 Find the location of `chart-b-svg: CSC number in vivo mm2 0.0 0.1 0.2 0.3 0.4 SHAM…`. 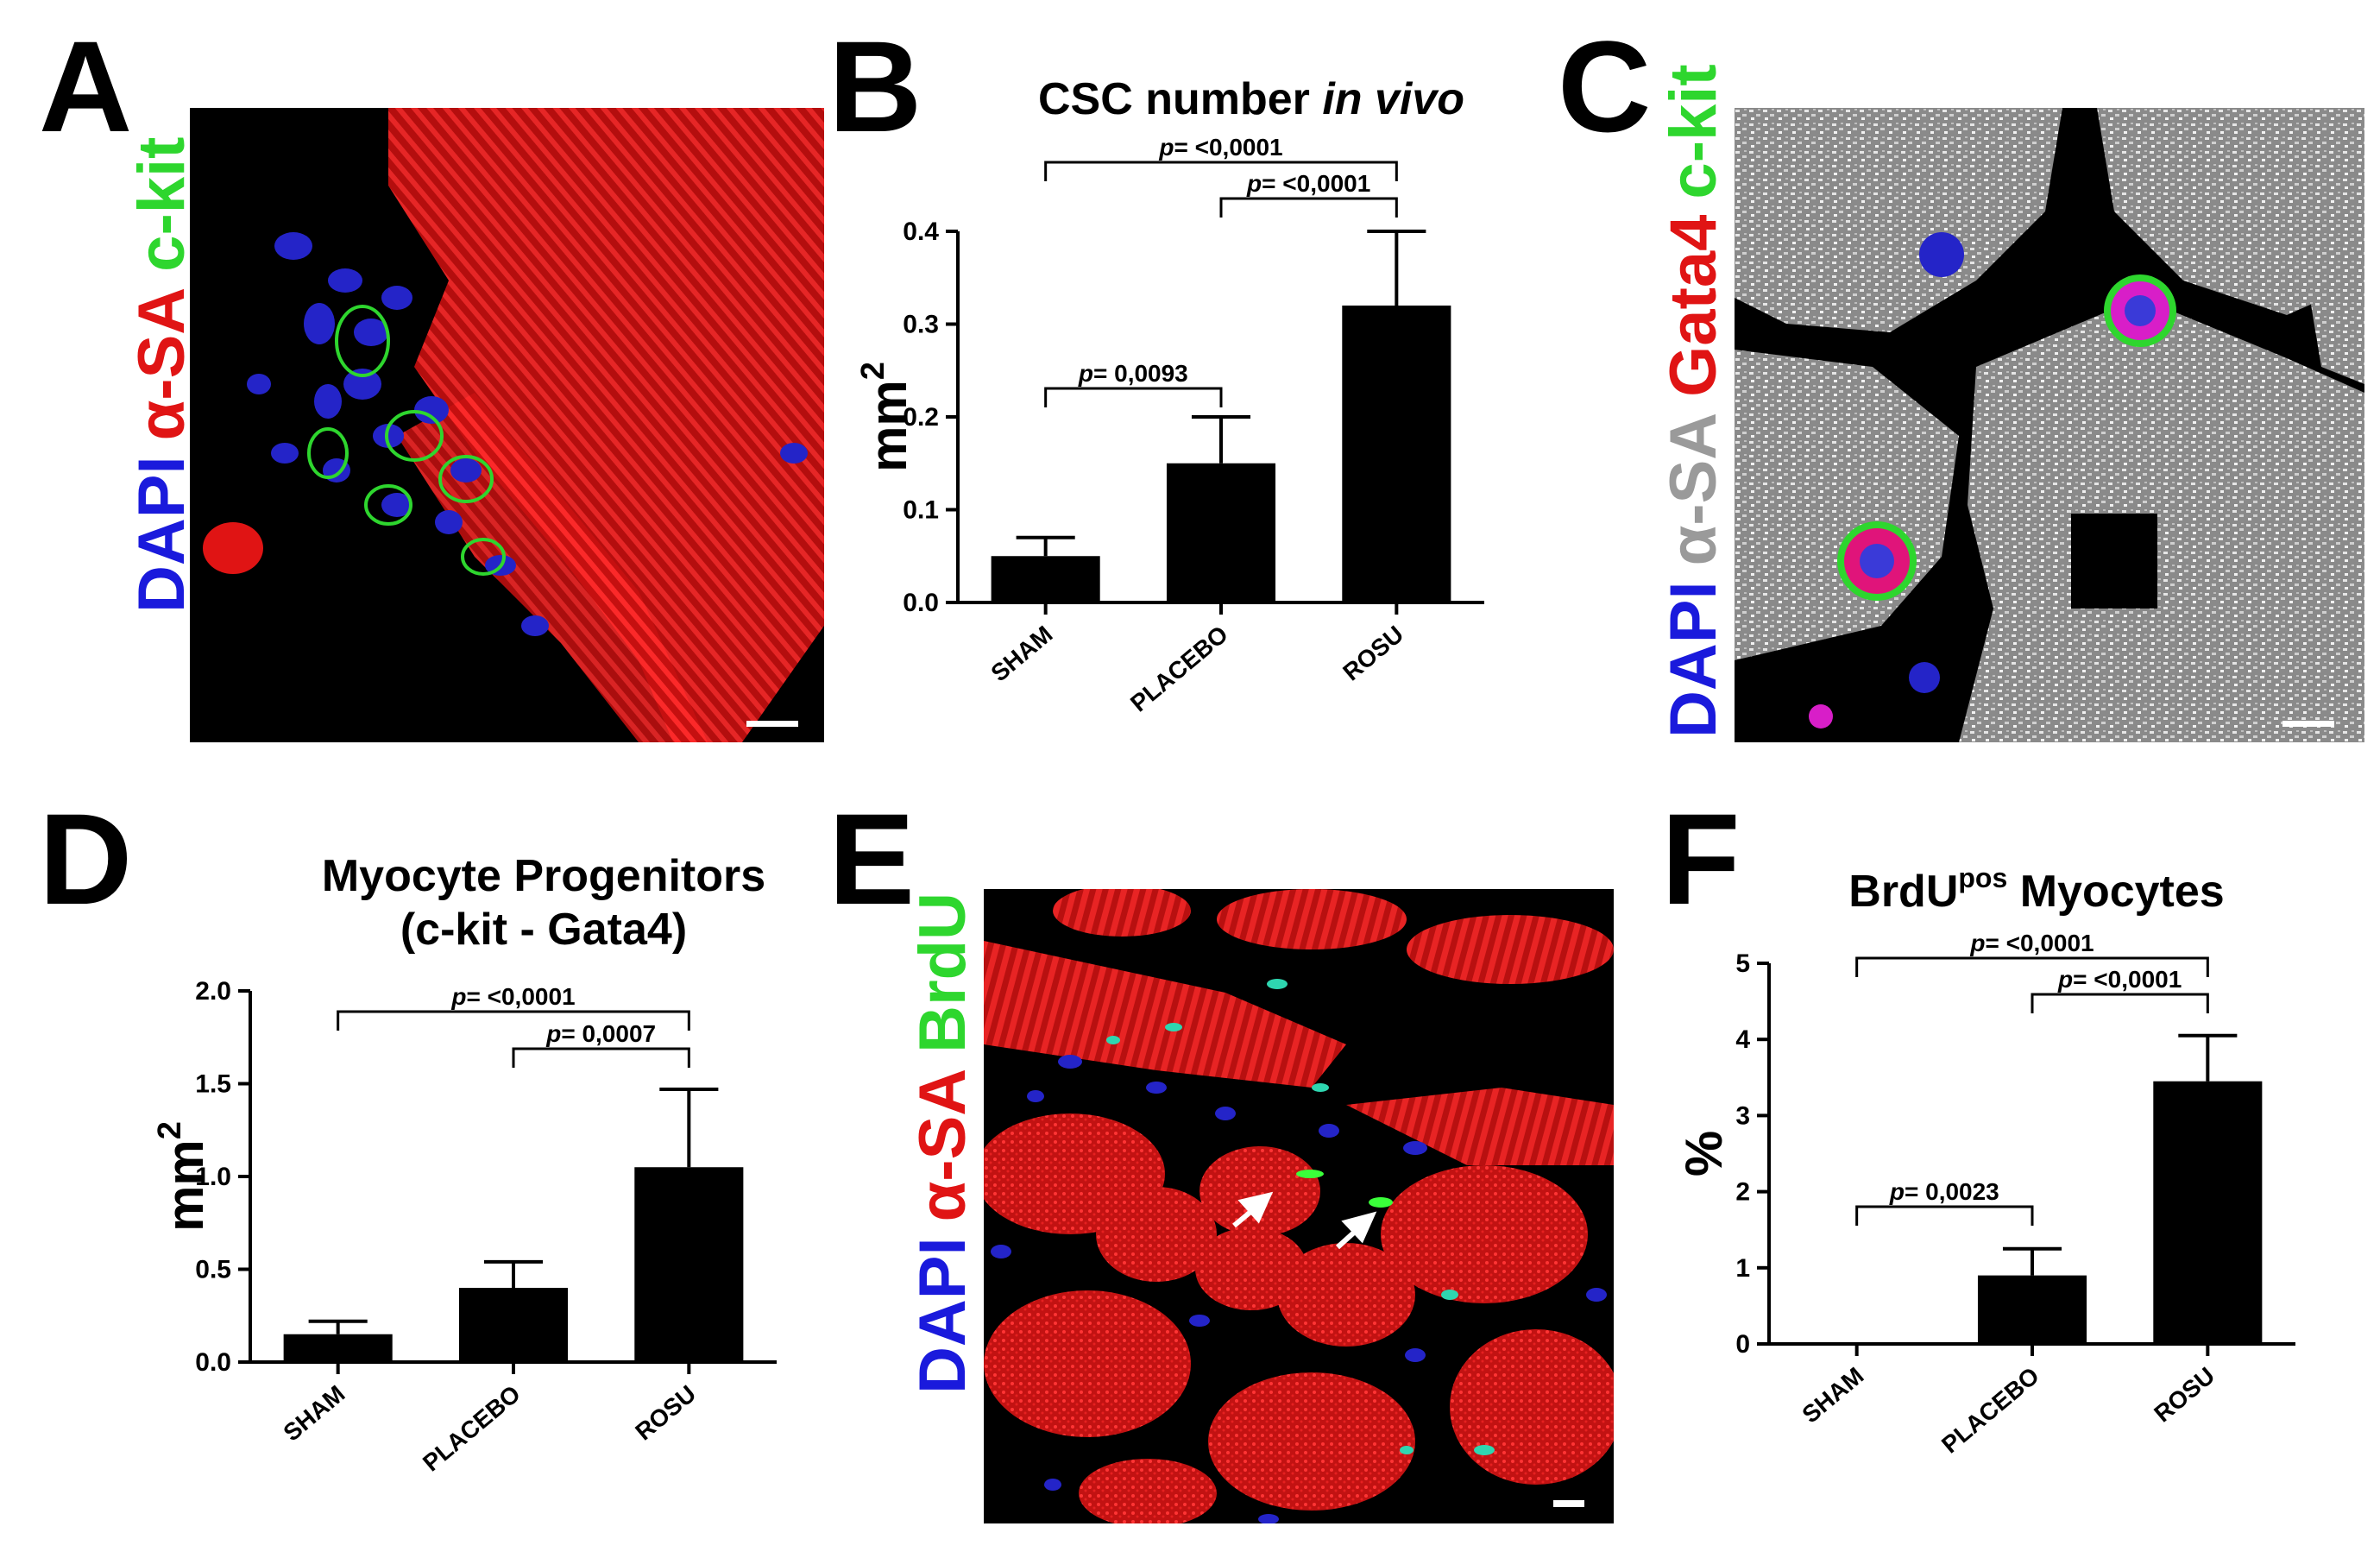

chart-b-svg: CSC number in vivo mm2 0.0 0.1 0.2 0.3 0.4 SHAM… is located at coordinates (1170, 395).